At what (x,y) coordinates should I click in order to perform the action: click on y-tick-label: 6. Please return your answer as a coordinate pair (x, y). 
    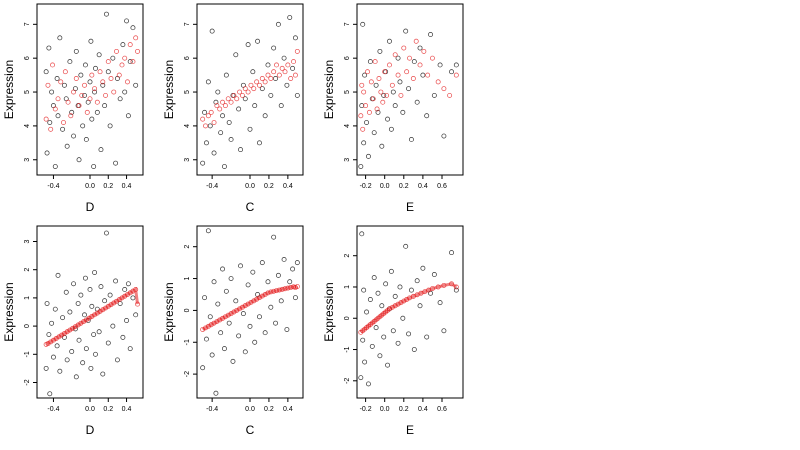
    Looking at the image, I should click on (187, 58).